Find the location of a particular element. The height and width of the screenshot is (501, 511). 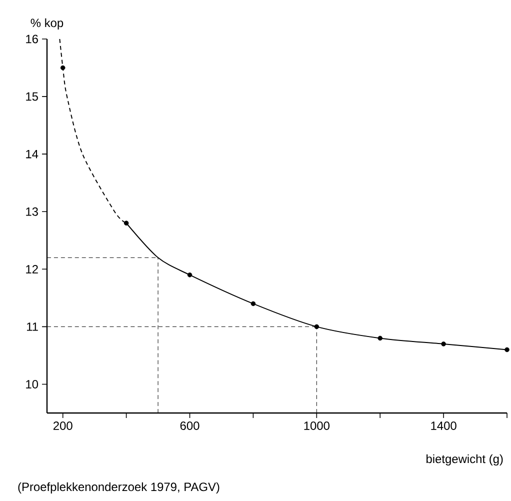

x-tick-label: 200 is located at coordinates (62, 426).